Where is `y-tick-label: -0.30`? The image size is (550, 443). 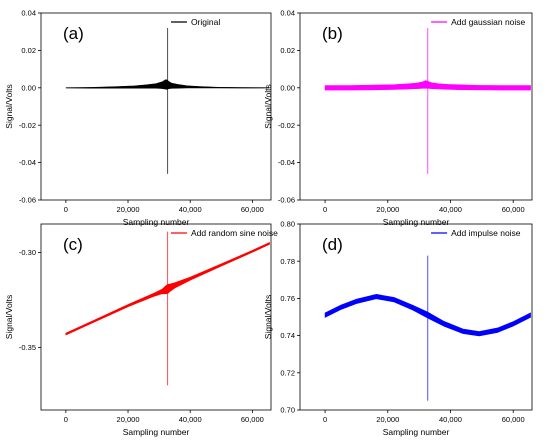
y-tick-label: -0.30 is located at coordinates (27, 252).